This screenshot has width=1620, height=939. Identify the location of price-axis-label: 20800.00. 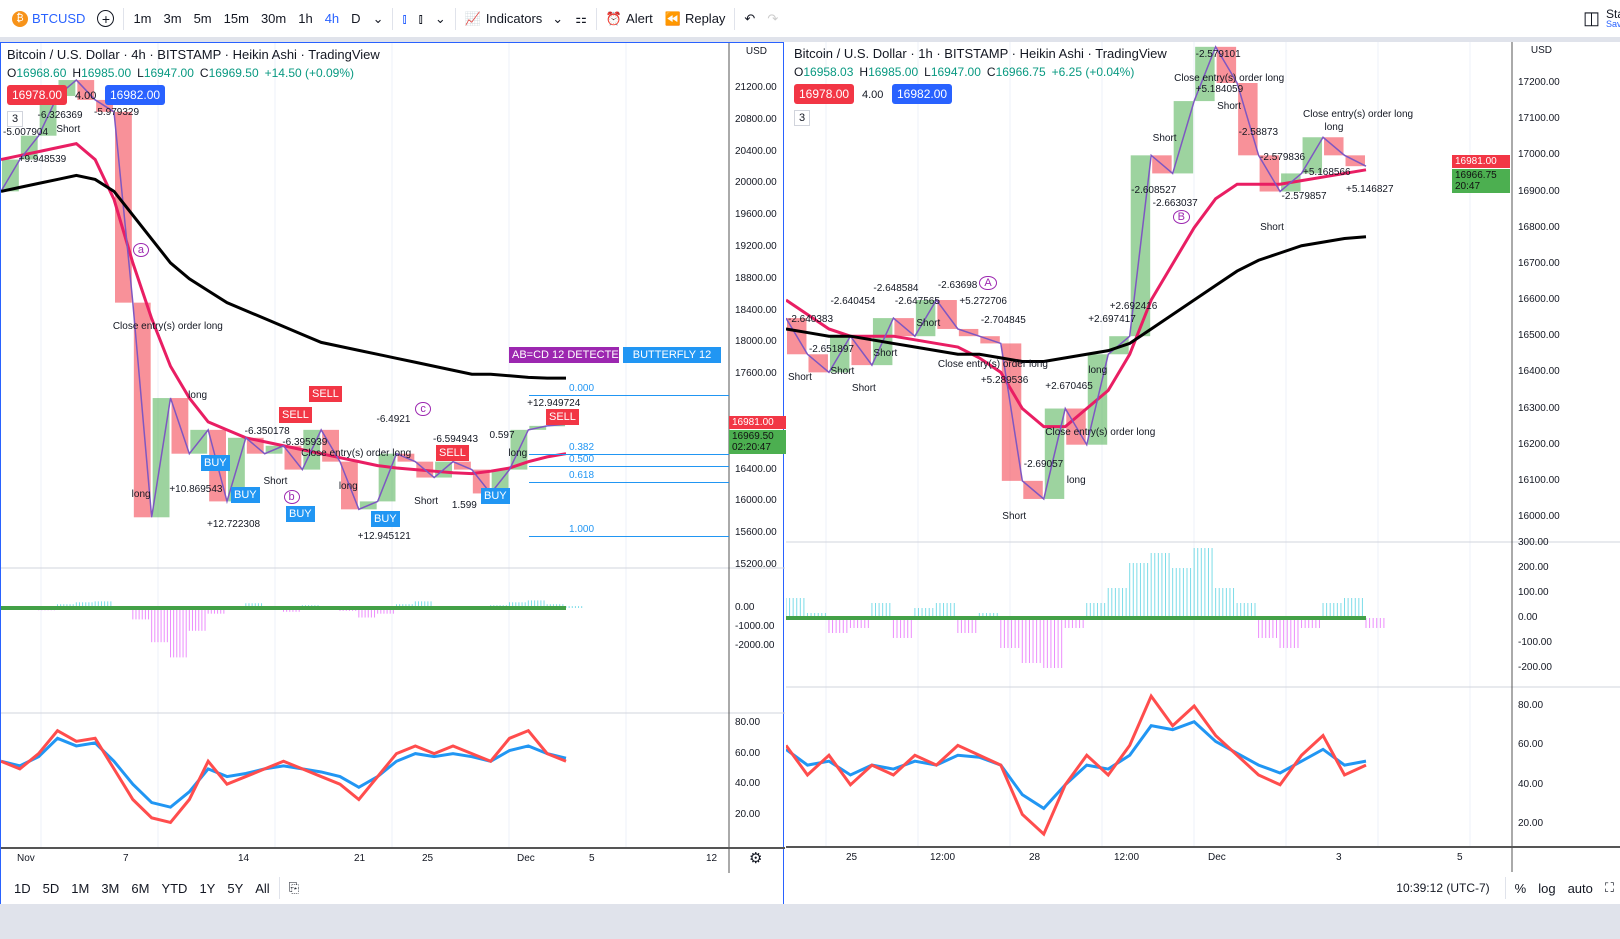
(756, 119).